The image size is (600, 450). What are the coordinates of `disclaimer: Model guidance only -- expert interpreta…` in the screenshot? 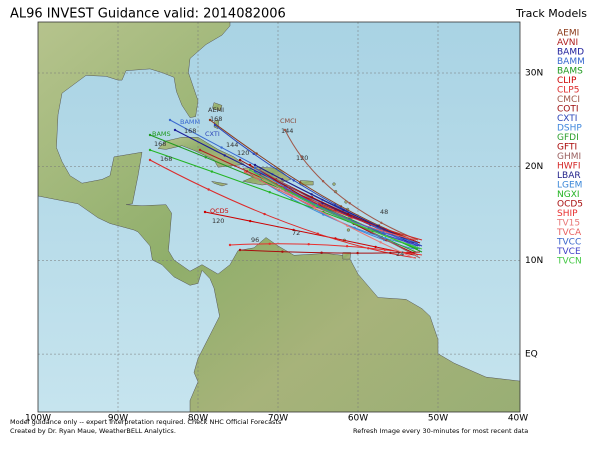 It's located at (146, 422).